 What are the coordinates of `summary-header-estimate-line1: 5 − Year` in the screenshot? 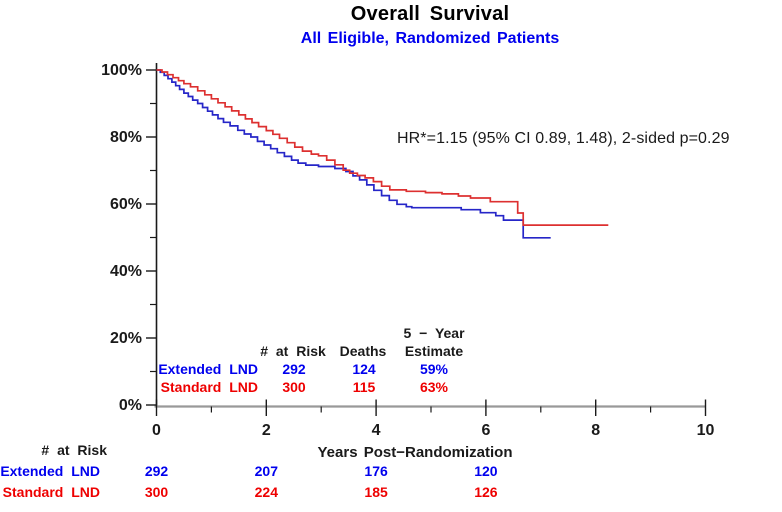 It's located at (434, 333).